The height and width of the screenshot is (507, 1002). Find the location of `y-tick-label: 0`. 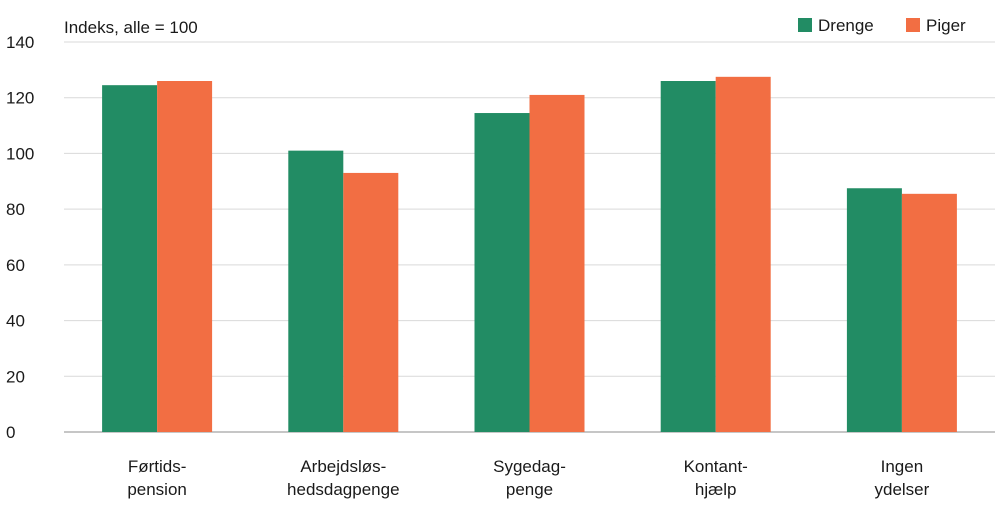

y-tick-label: 0 is located at coordinates (10, 432).